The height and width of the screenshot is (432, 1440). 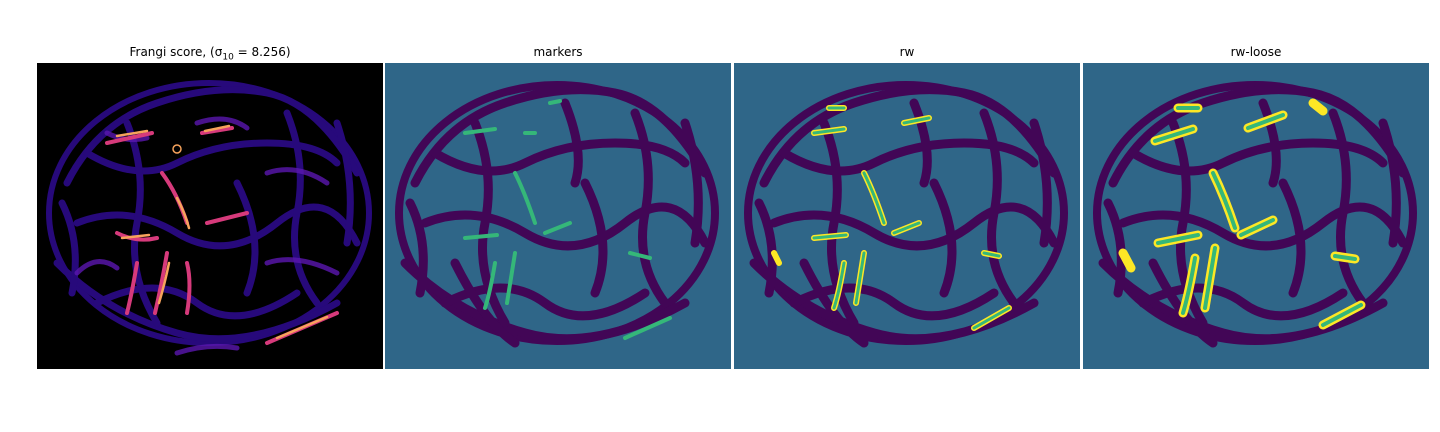 I want to click on title-text: Frangi score, (σ, so click(x=176, y=52).